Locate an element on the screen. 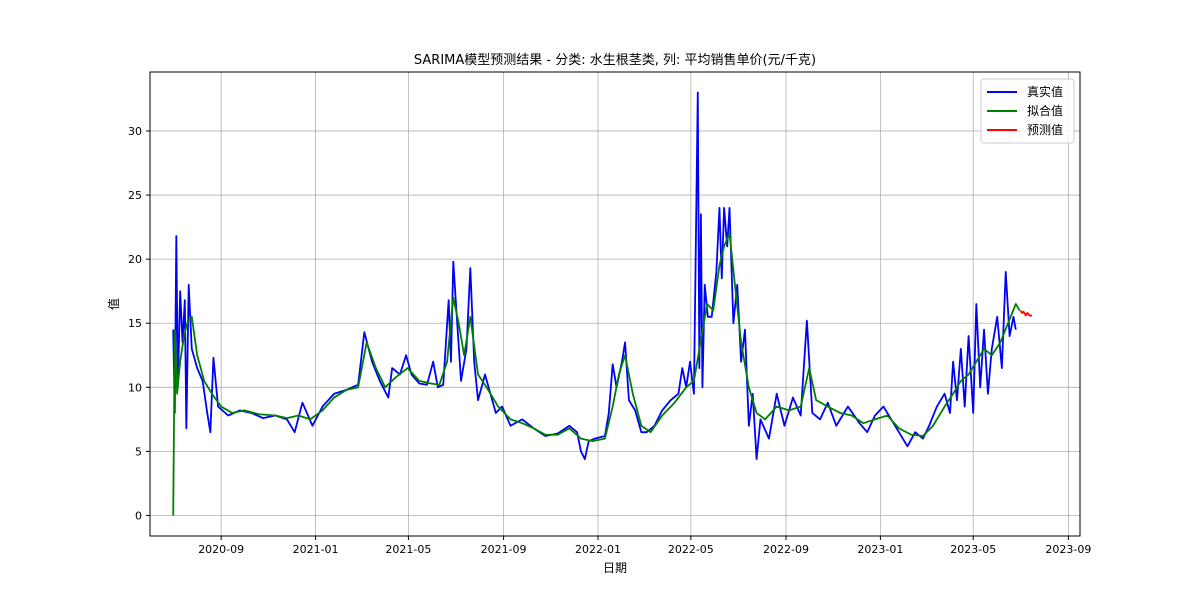 This screenshot has height=600, width=1200. x-tick-label: 2021-01 is located at coordinates (316, 549).